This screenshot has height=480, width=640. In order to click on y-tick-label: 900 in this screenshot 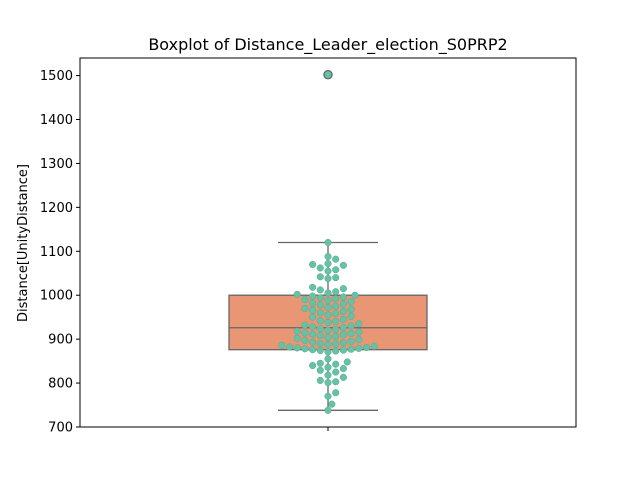, I will do `click(60, 340)`.